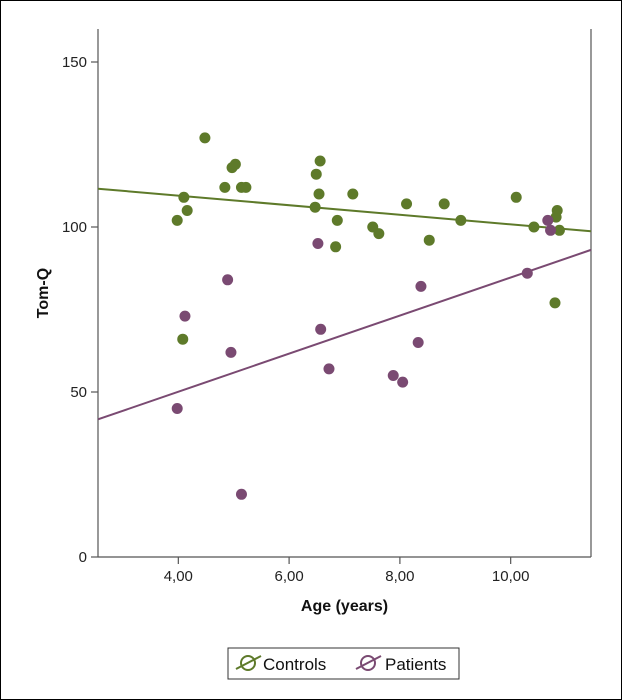  Describe the element at coordinates (415, 664) in the screenshot. I see `legend-label-patients: Patients` at that location.